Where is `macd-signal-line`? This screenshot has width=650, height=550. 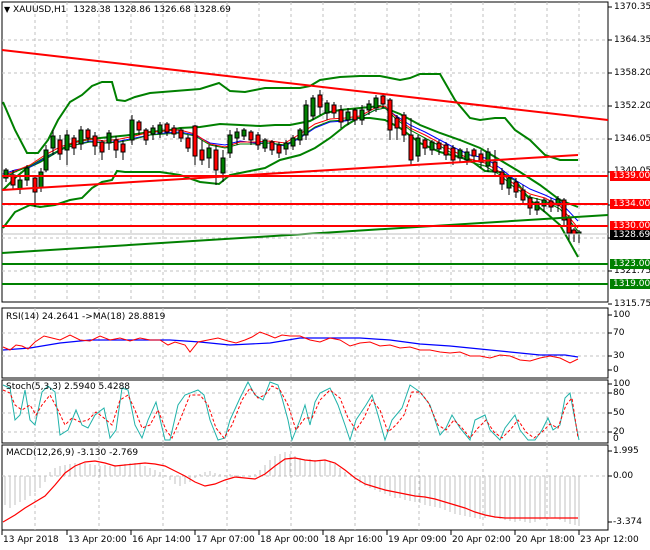 macd-signal-line is located at coordinates (290, 490).